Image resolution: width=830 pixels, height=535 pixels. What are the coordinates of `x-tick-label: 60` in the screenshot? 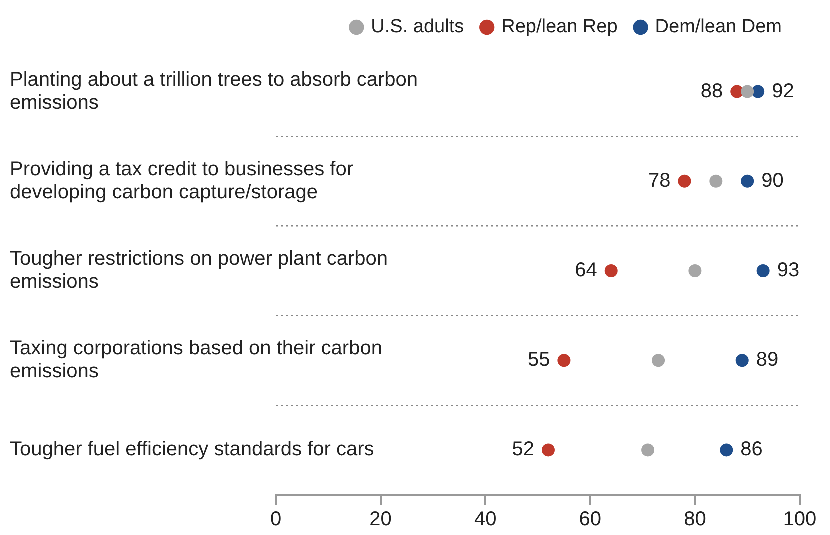 It's located at (590, 519).